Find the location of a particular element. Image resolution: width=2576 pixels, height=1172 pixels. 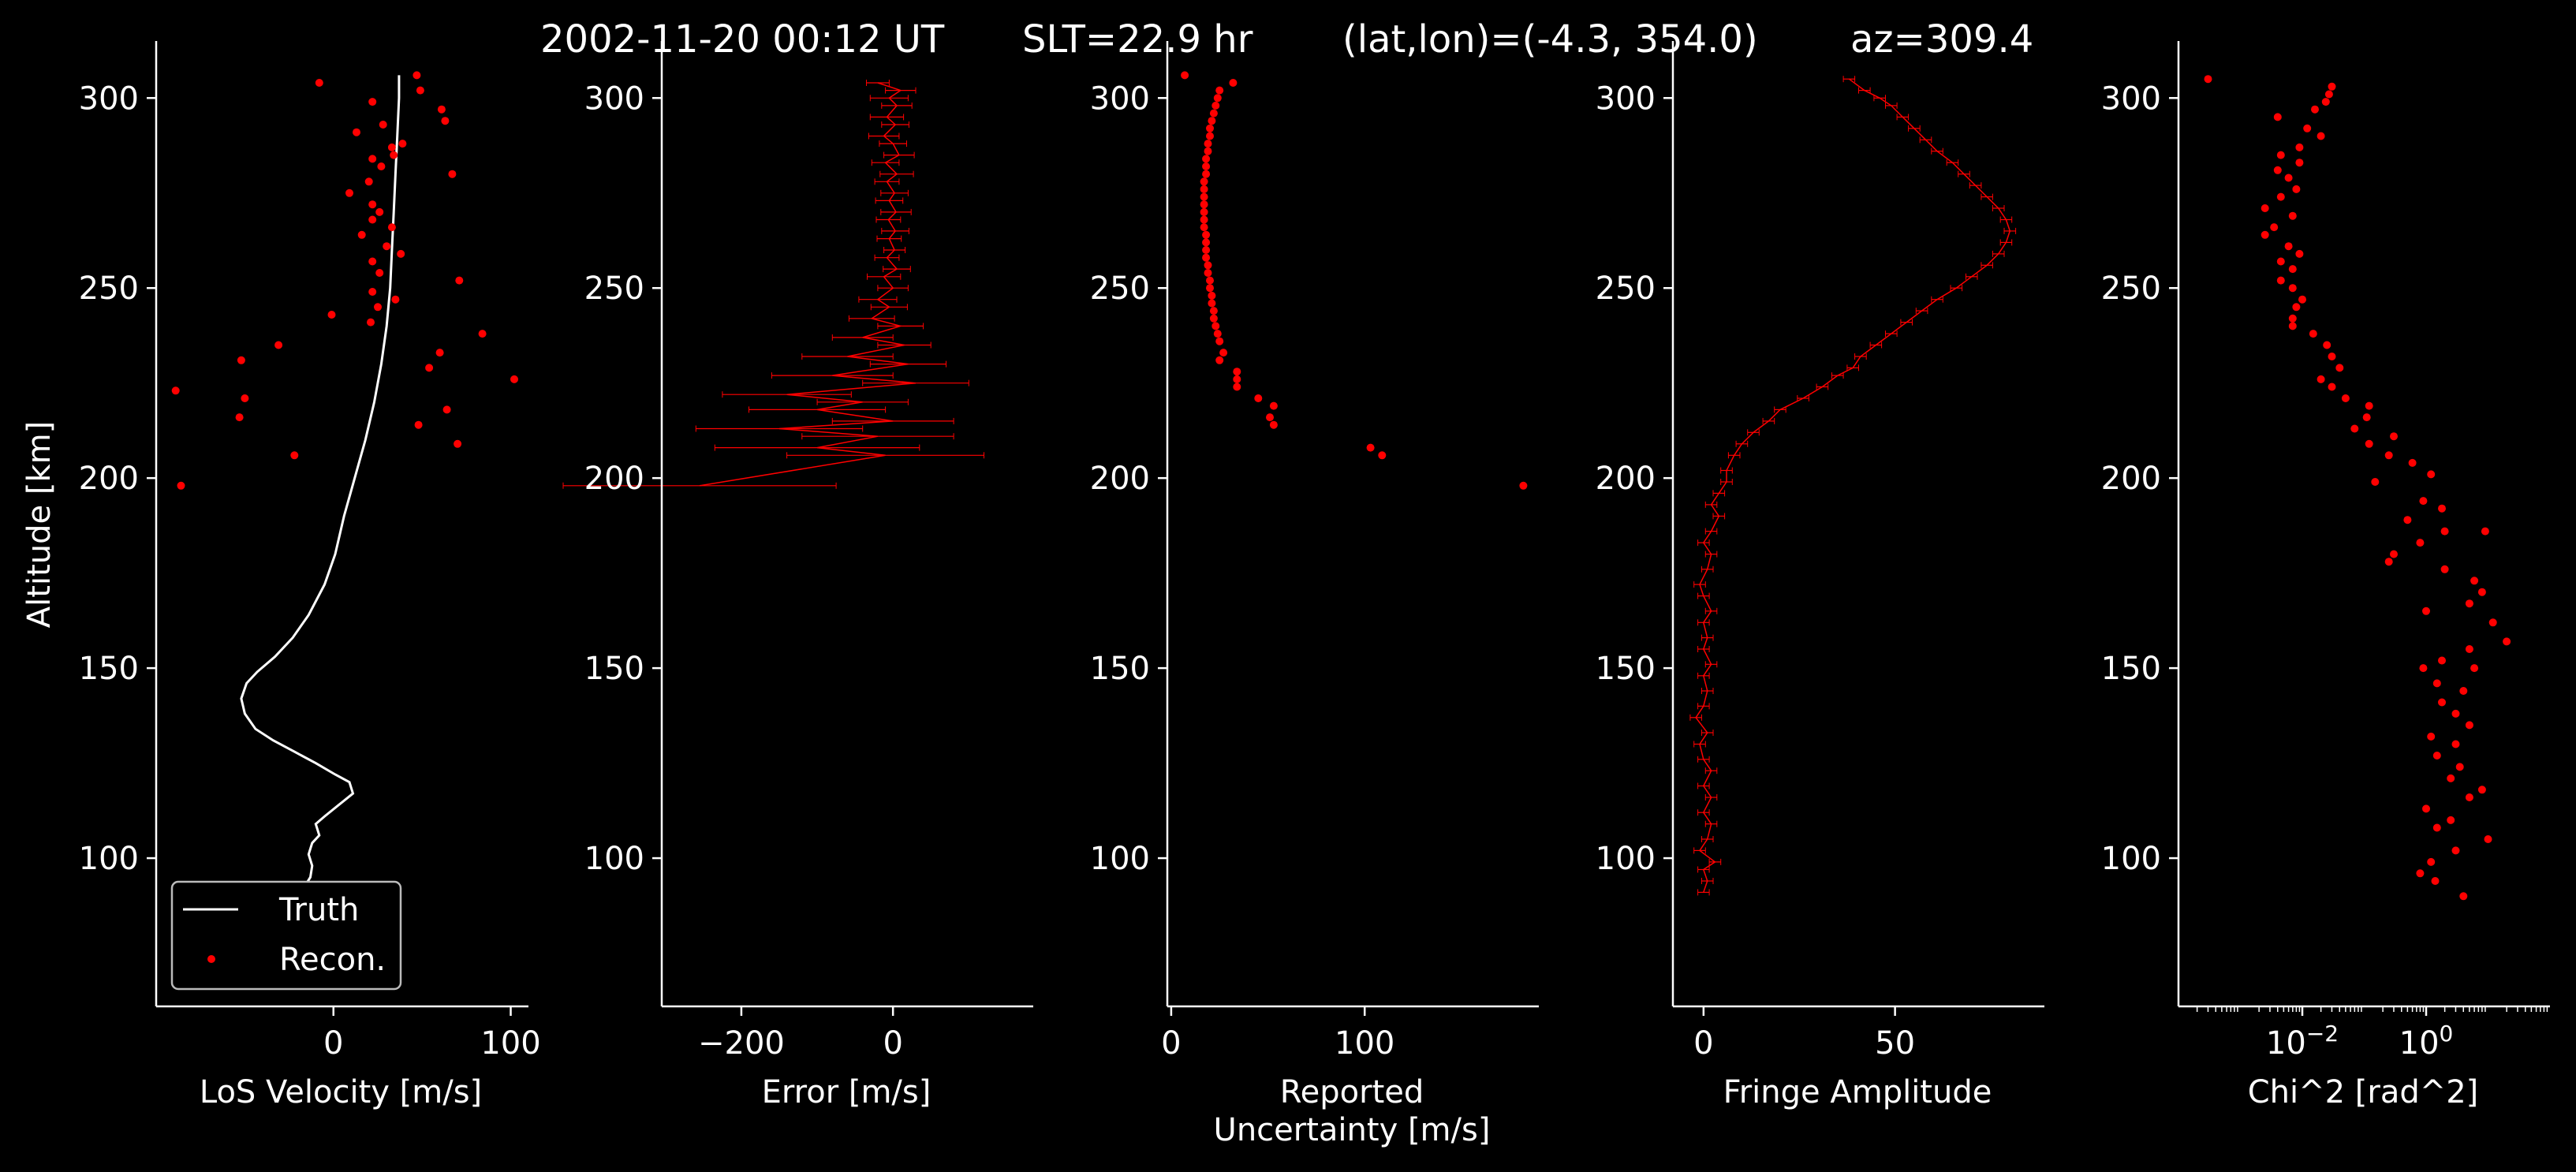

title-azimuth: az=309.4 is located at coordinates (1941, 39).